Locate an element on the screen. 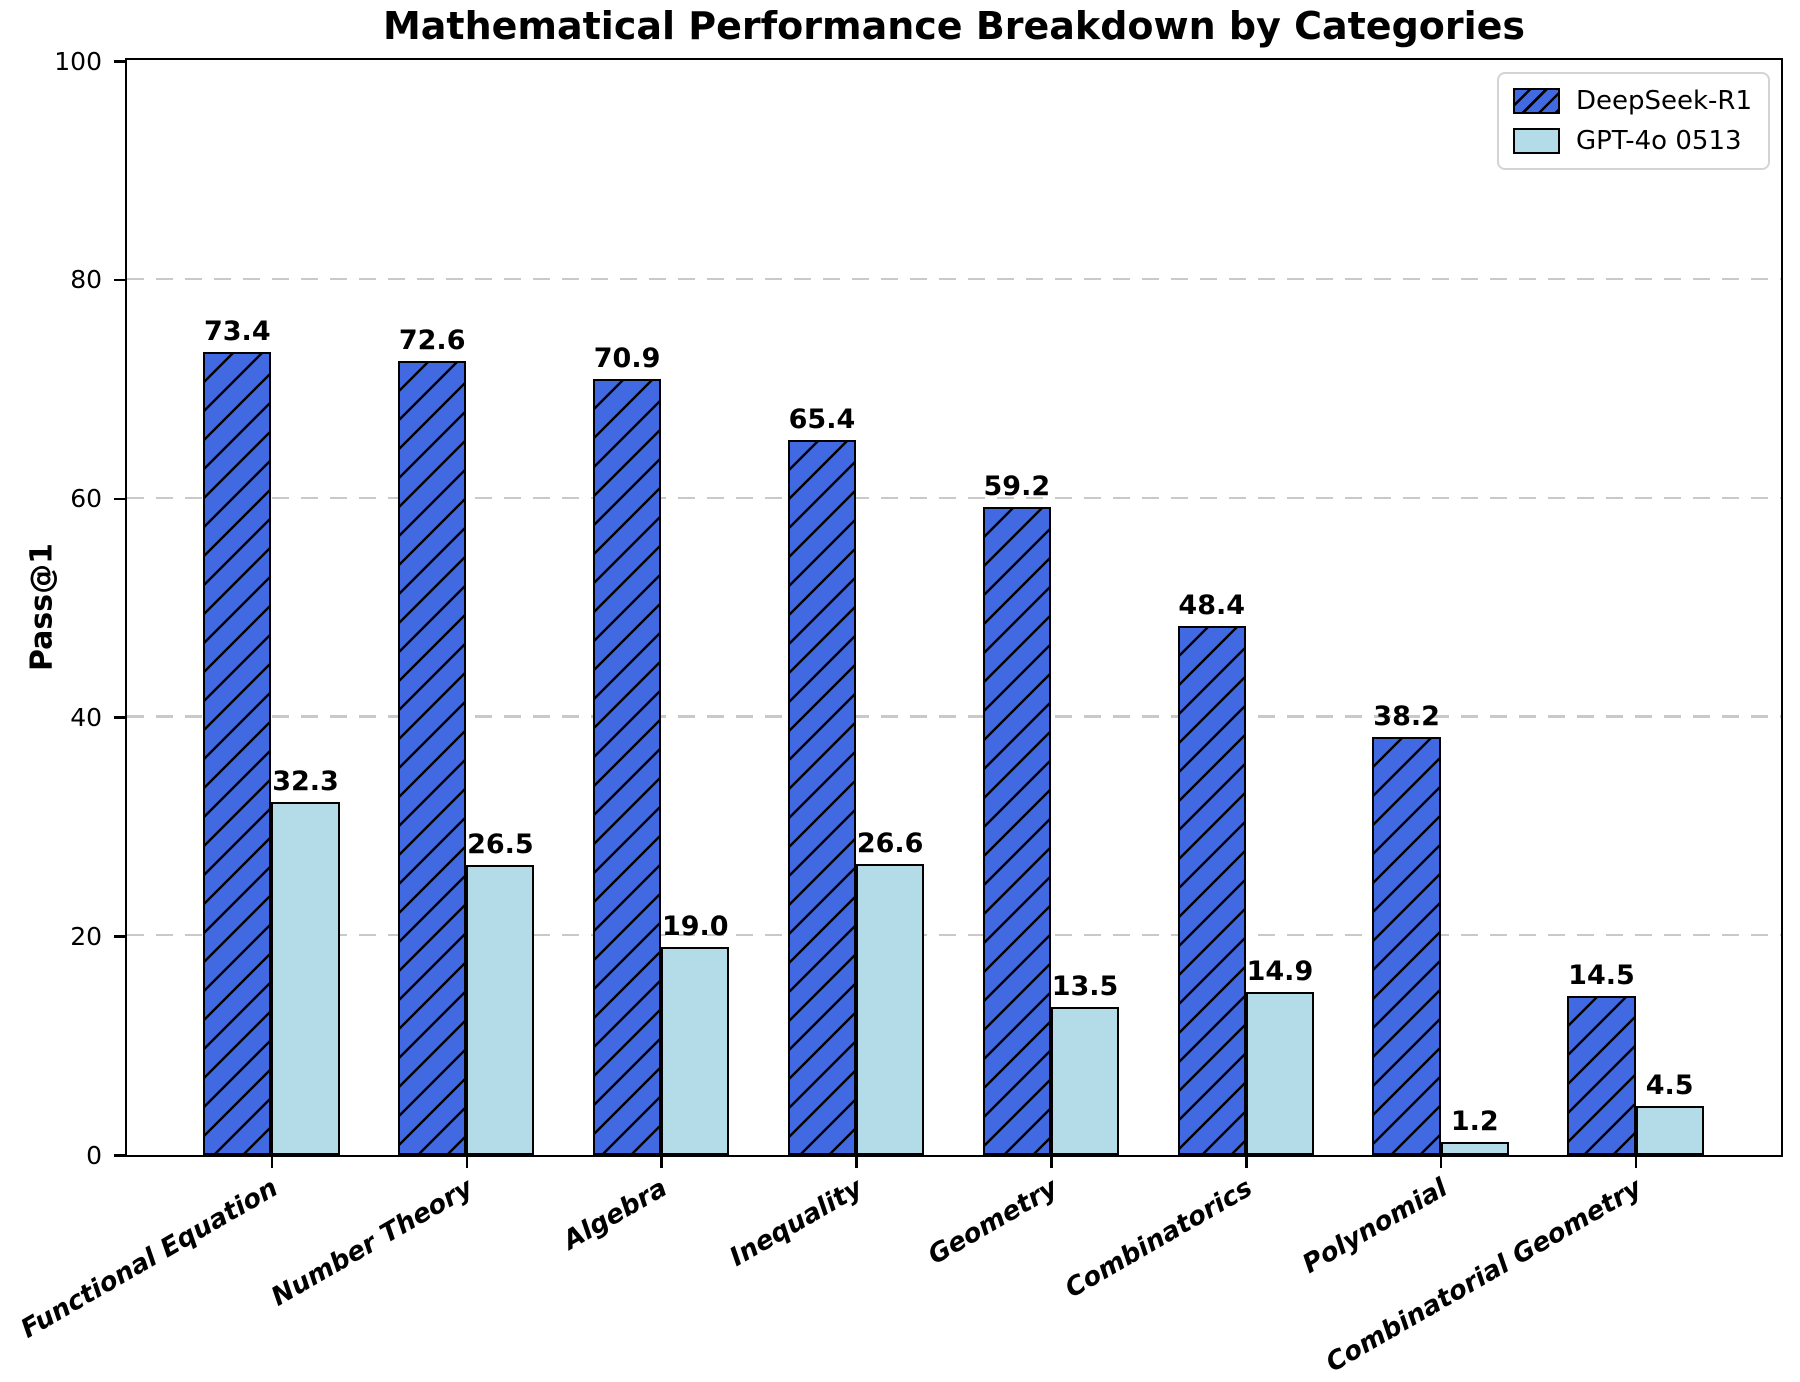  y-tick-label: 40 is located at coordinates (86, 717).